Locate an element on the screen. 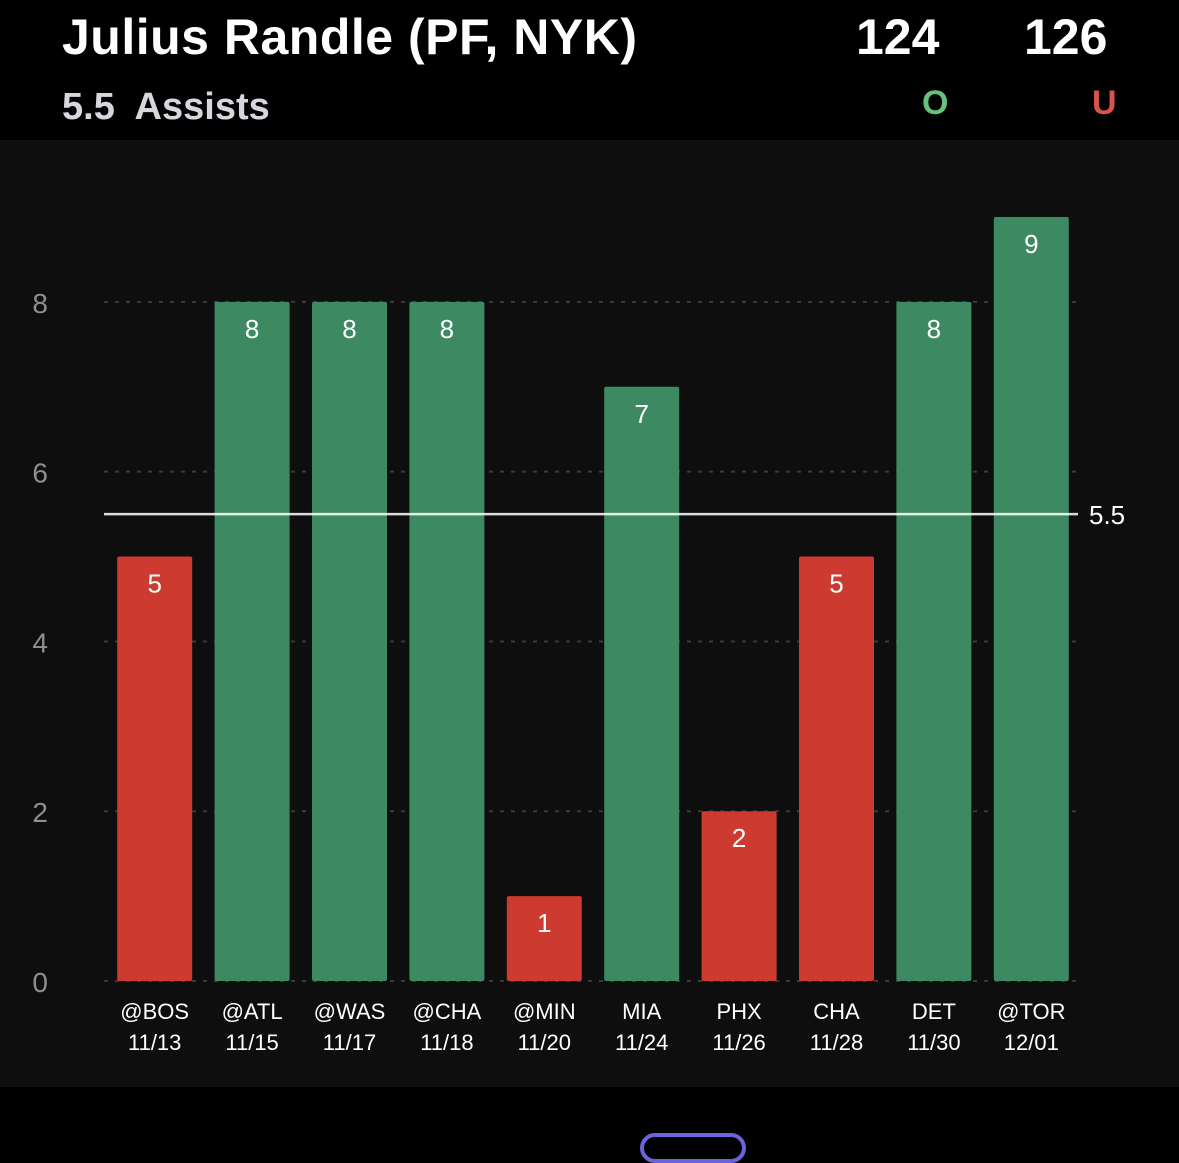 This screenshot has width=1179, height=1163. x-tick-opponent: @ATL is located at coordinates (252, 1011).